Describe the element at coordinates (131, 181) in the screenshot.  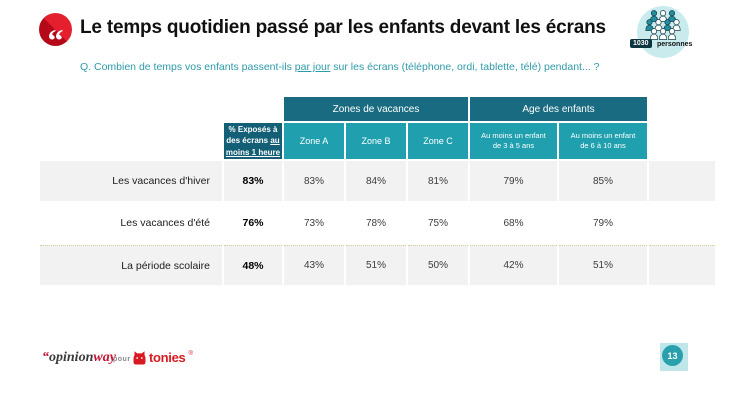
I see `row-label: Les vacances d'hiver` at that location.